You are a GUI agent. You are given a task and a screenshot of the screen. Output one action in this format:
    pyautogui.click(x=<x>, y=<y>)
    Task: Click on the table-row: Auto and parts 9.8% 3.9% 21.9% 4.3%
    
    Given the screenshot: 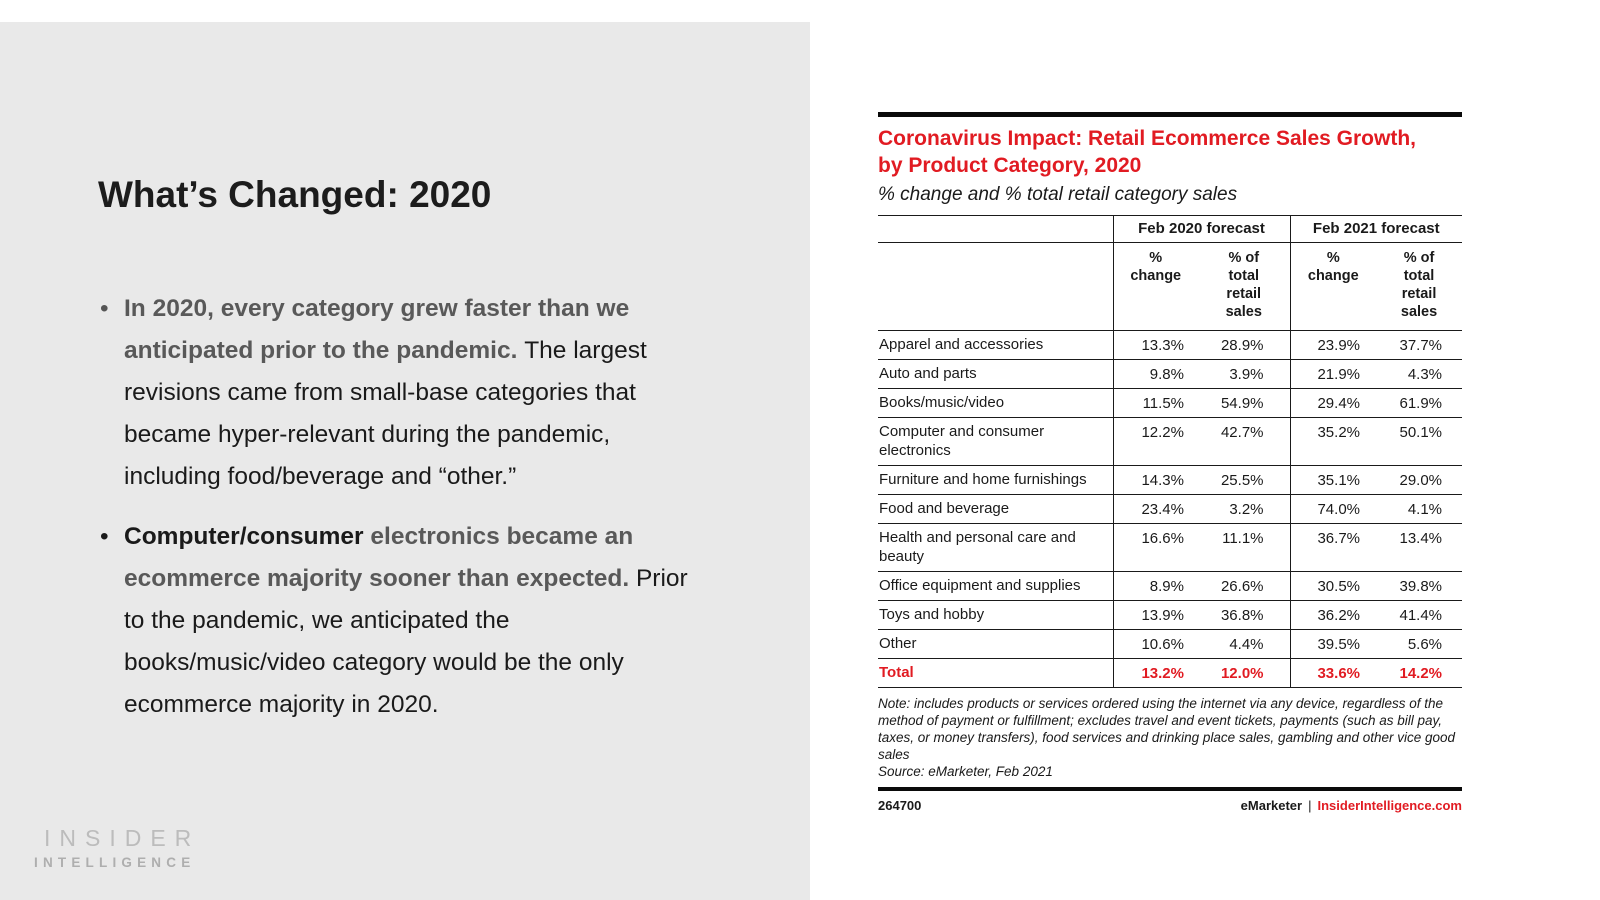 What is the action you would take?
    pyautogui.click(x=1170, y=374)
    